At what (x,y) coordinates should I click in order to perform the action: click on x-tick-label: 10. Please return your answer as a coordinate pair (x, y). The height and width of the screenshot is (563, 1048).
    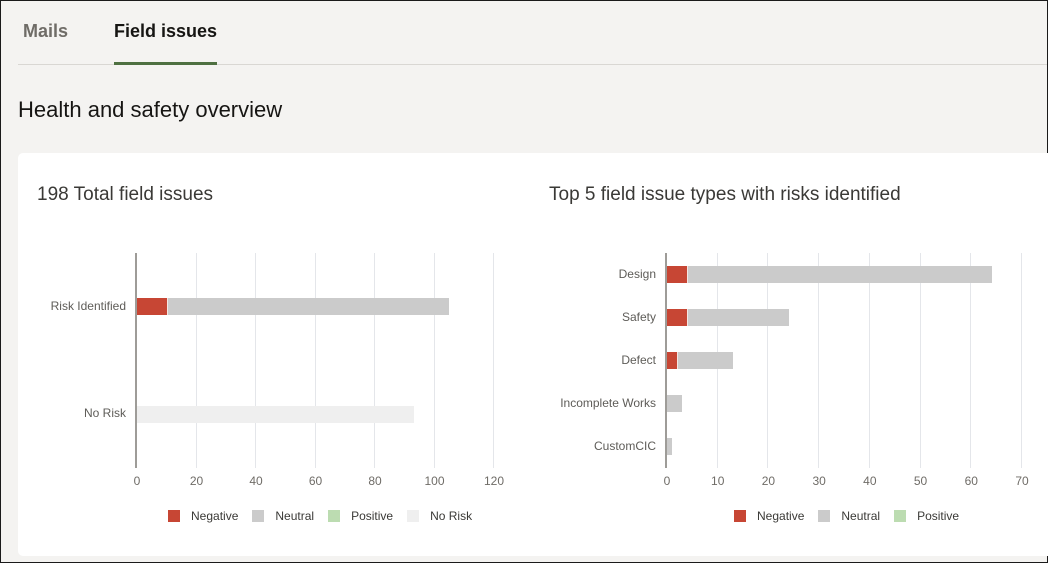
    Looking at the image, I should click on (718, 481).